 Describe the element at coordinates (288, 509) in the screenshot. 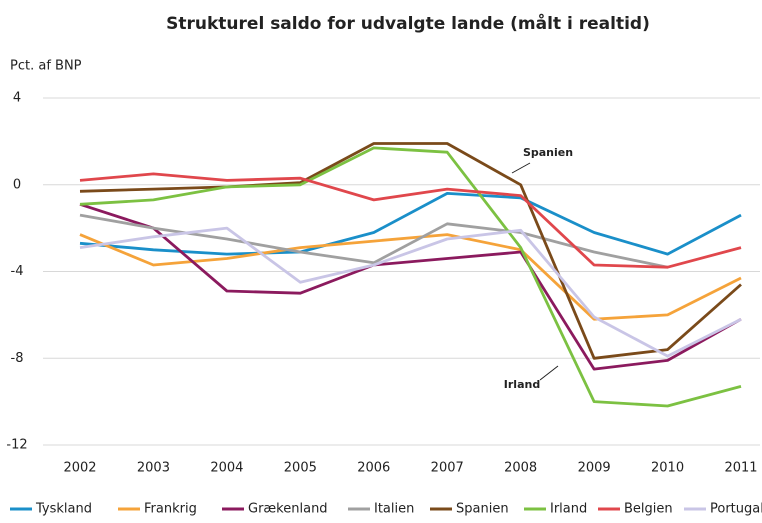

I see `legend-label: Grækenland` at that location.